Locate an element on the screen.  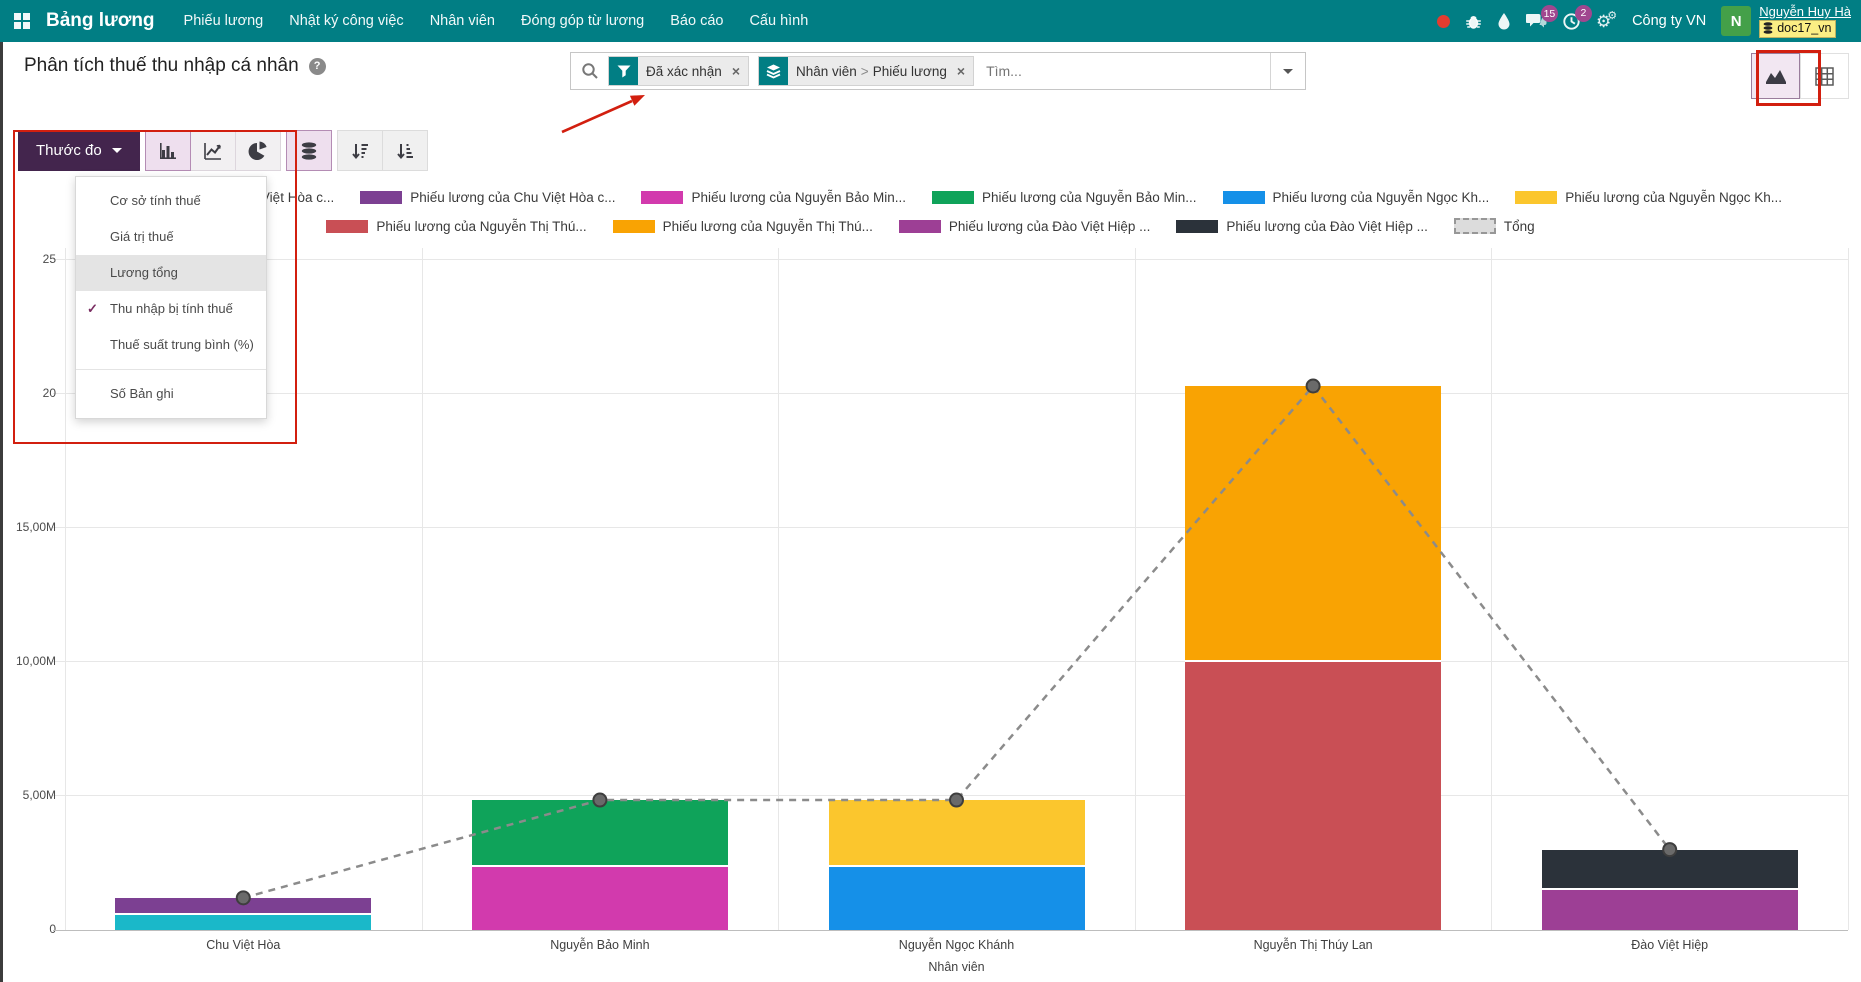
menu-item-label: Cơ sở tính thuế is located at coordinates (155, 200).